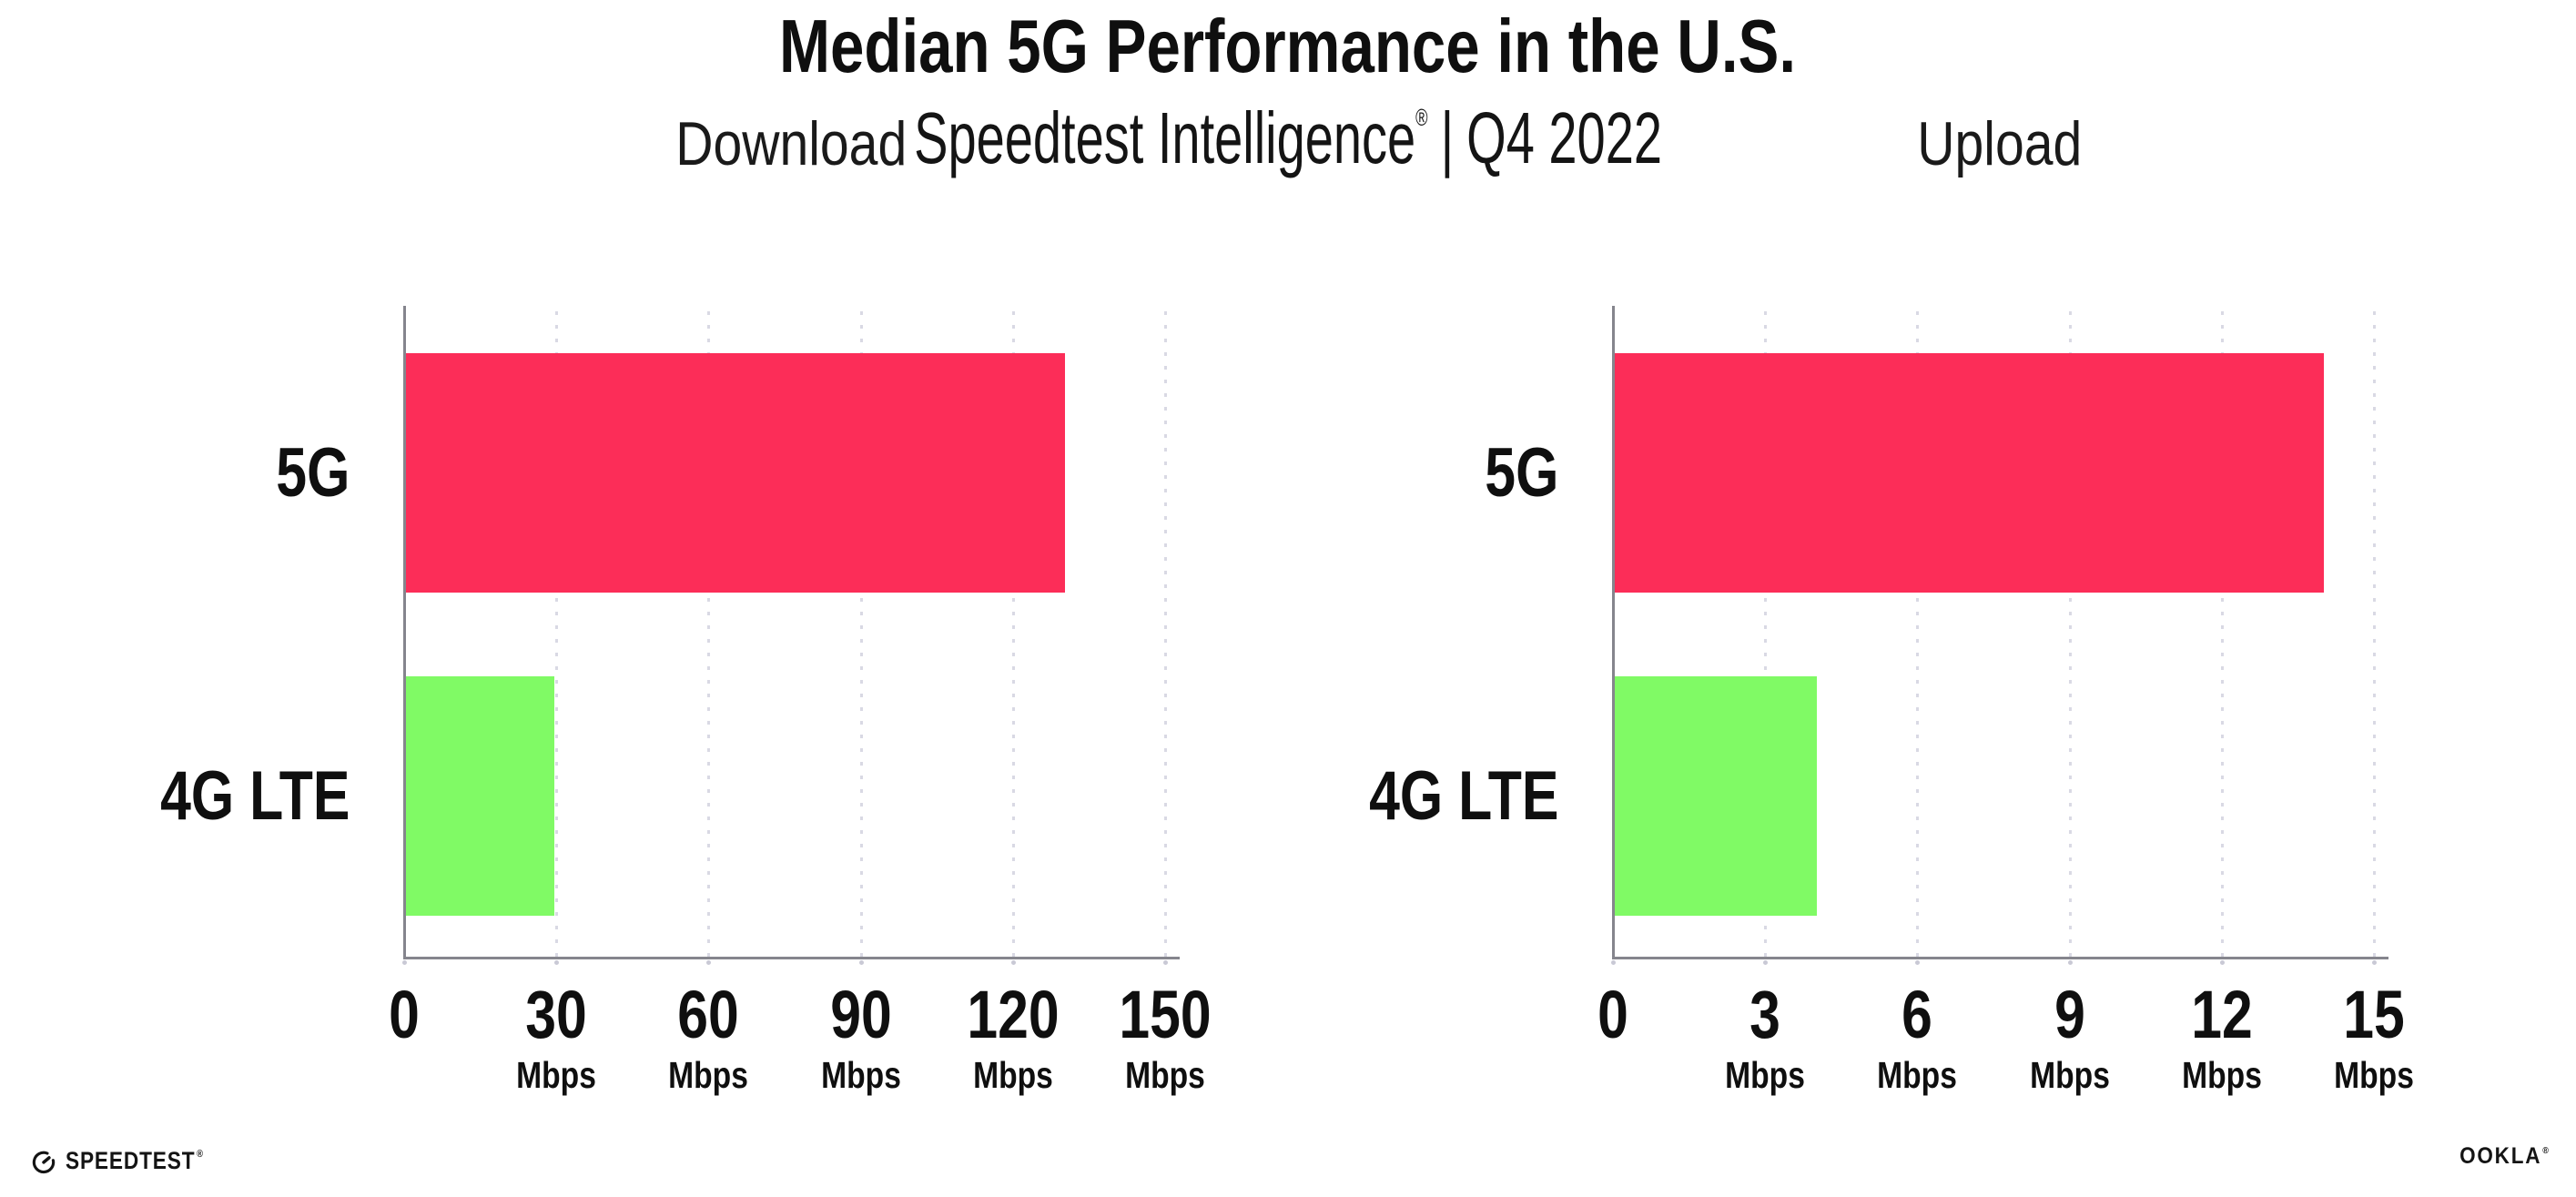 This screenshot has height=1197, width=2576. What do you see at coordinates (1564, 138) in the screenshot?
I see `subtitle-period: Q4 2022` at bounding box center [1564, 138].